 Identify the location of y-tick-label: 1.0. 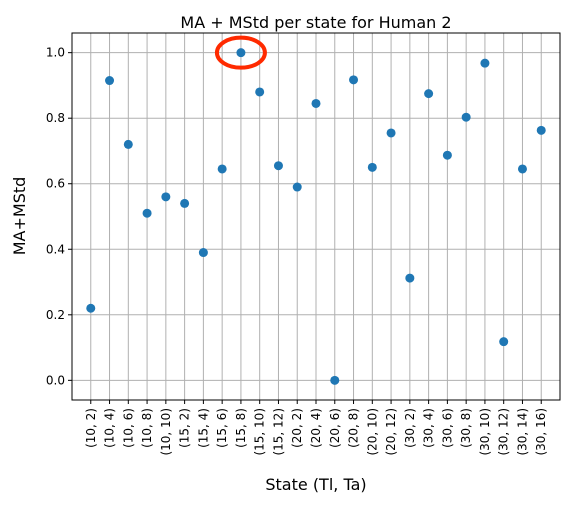
(55, 53).